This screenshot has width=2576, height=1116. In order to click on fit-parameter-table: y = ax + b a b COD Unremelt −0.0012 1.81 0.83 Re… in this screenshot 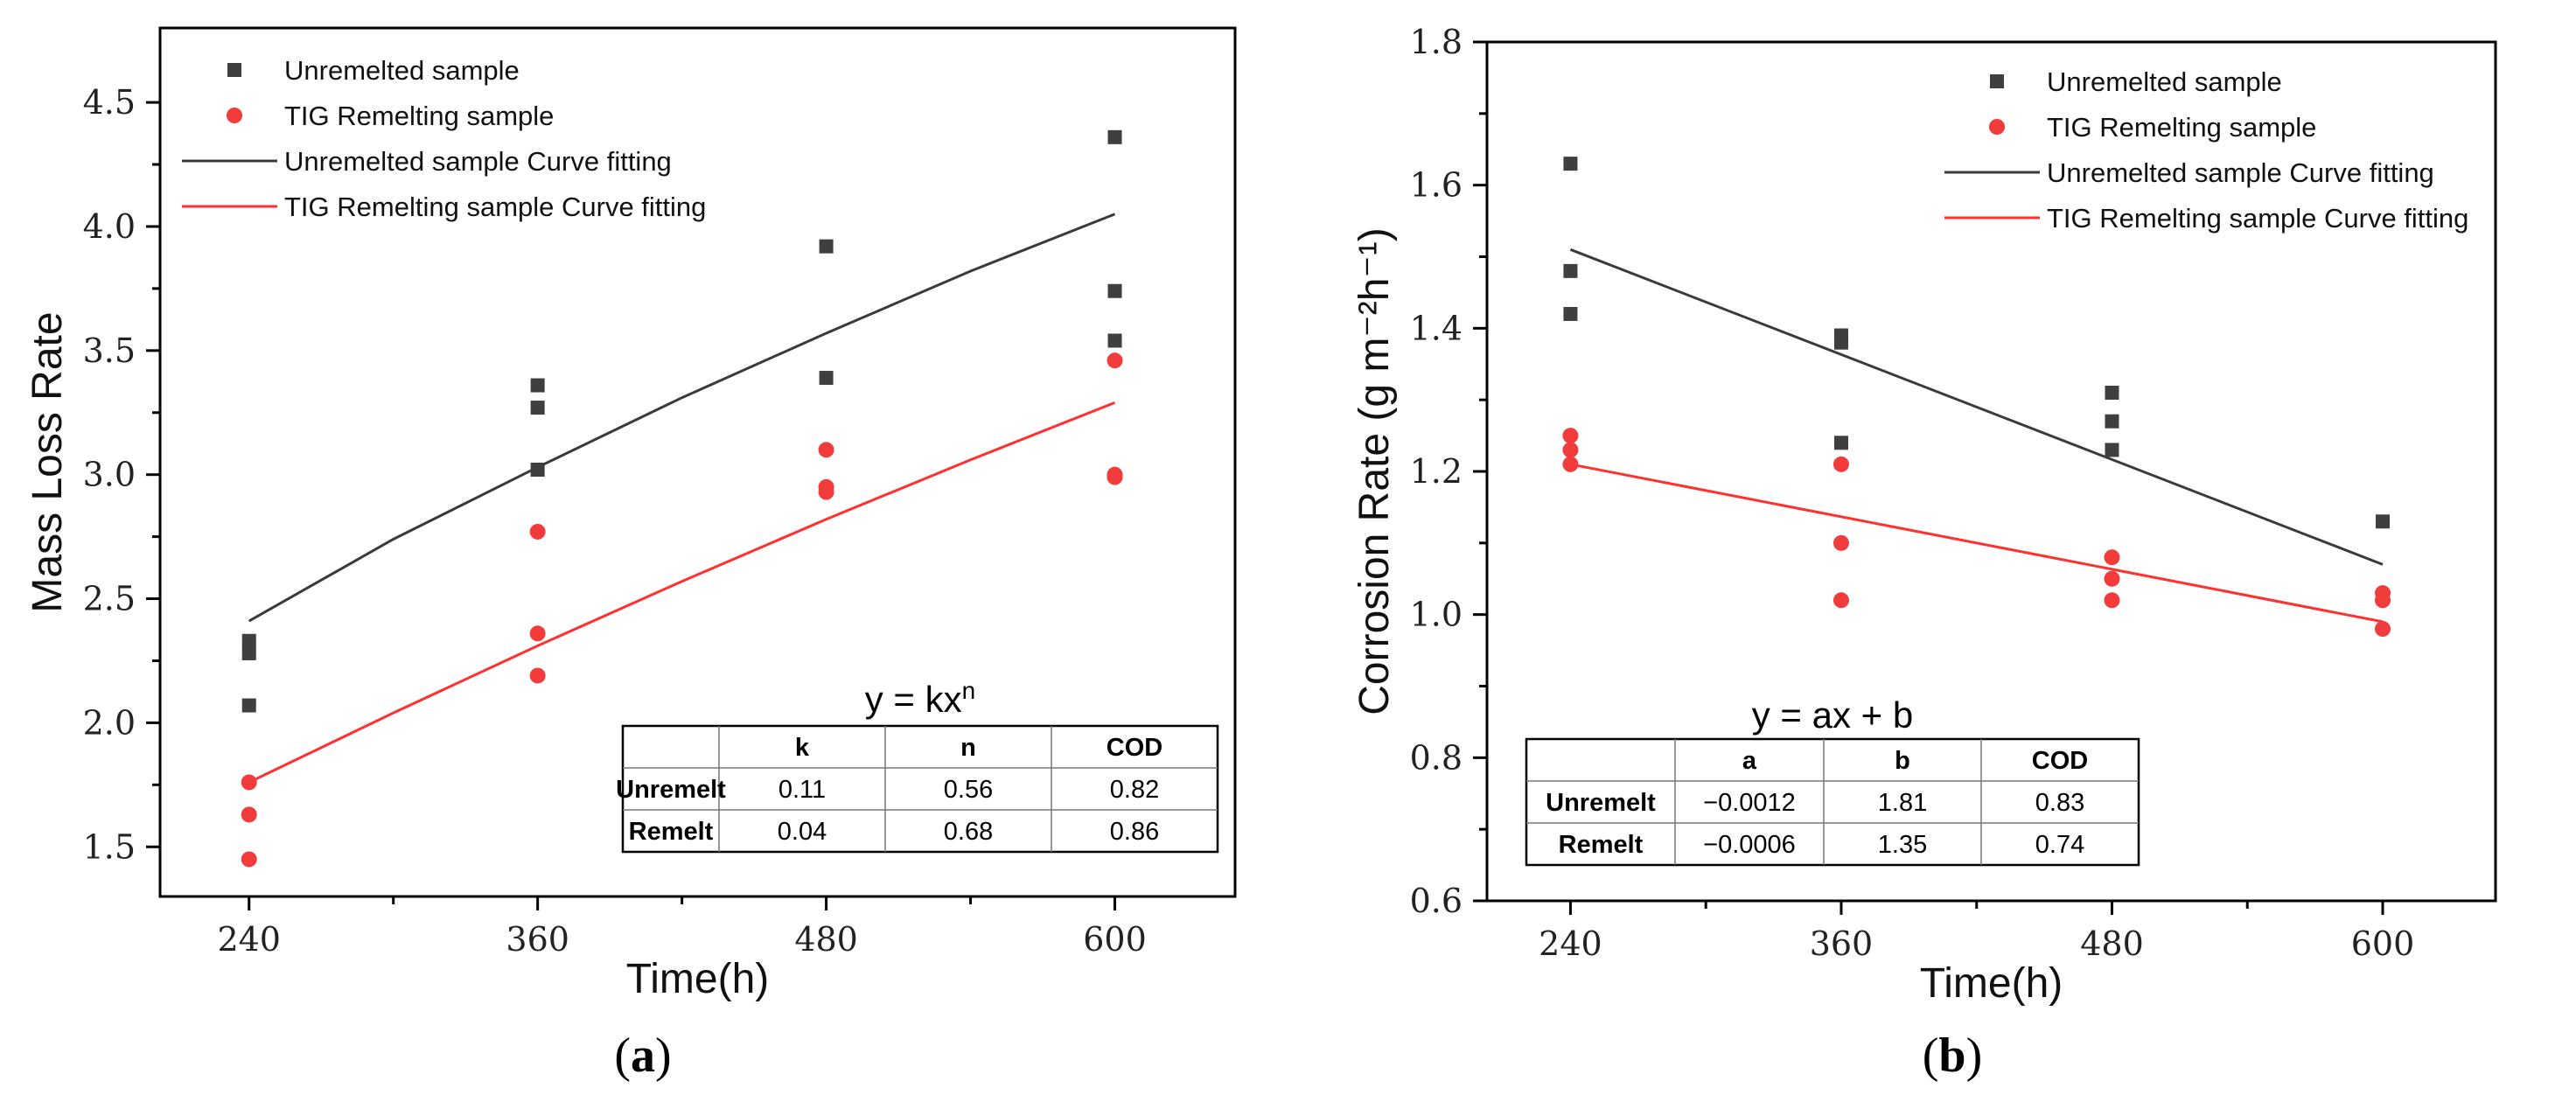, I will do `click(1832, 780)`.